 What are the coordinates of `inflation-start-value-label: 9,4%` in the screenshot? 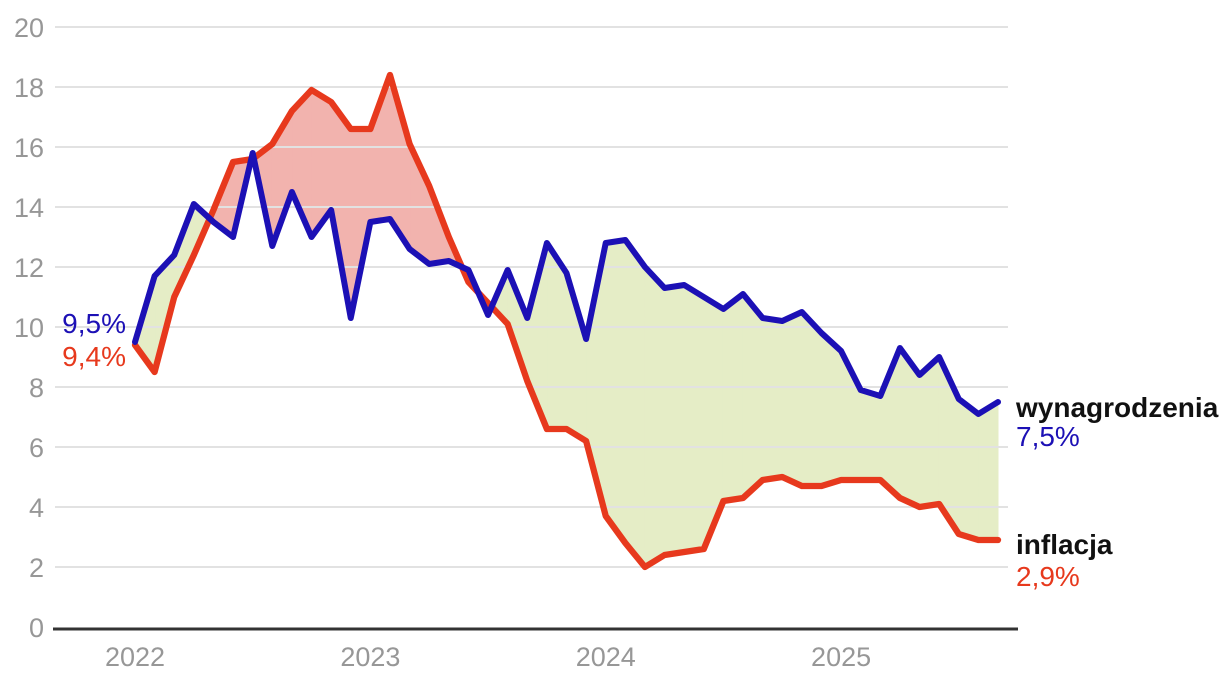 It's located at (94, 356).